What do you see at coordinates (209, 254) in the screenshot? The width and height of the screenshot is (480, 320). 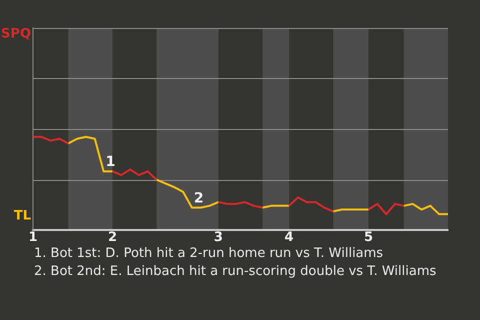 I see `text: 1. Bot 1st: D. Poth hit a 2-run home run vs T. Williams` at bounding box center [209, 254].